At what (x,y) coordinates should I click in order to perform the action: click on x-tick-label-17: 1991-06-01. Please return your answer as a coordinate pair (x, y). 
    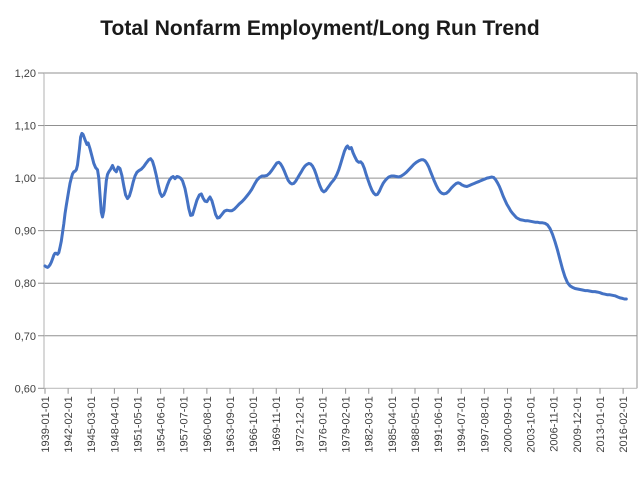
    Looking at the image, I should click on (439, 424).